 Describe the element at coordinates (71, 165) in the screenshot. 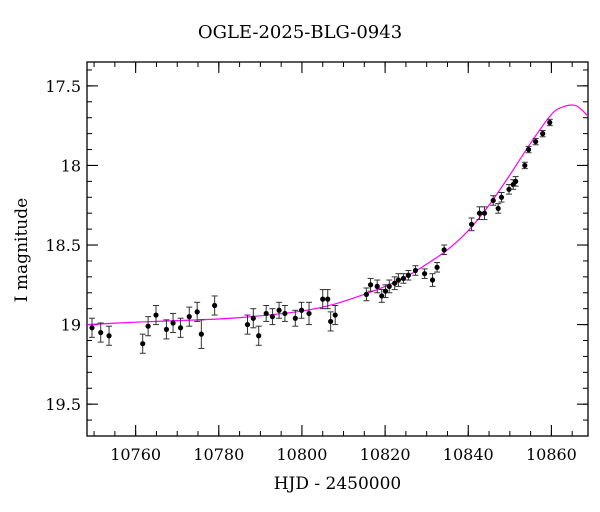

I see `y-tick-label: 18` at that location.